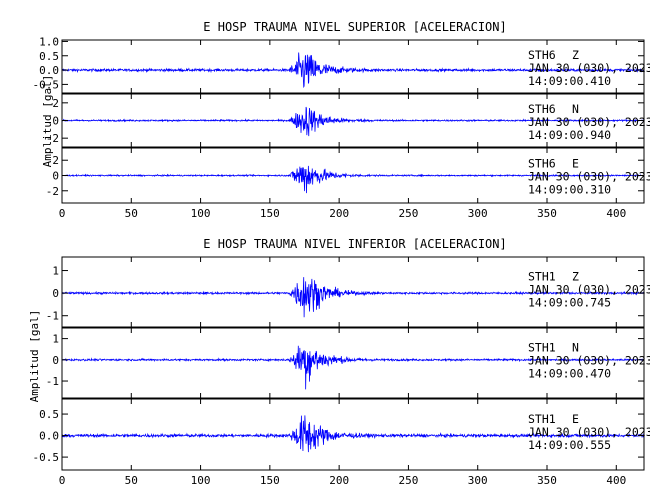 The width and height of the screenshot is (650, 500). Describe the element at coordinates (569, 81) in the screenshot. I see `record-time: 14:09:00.410` at that location.